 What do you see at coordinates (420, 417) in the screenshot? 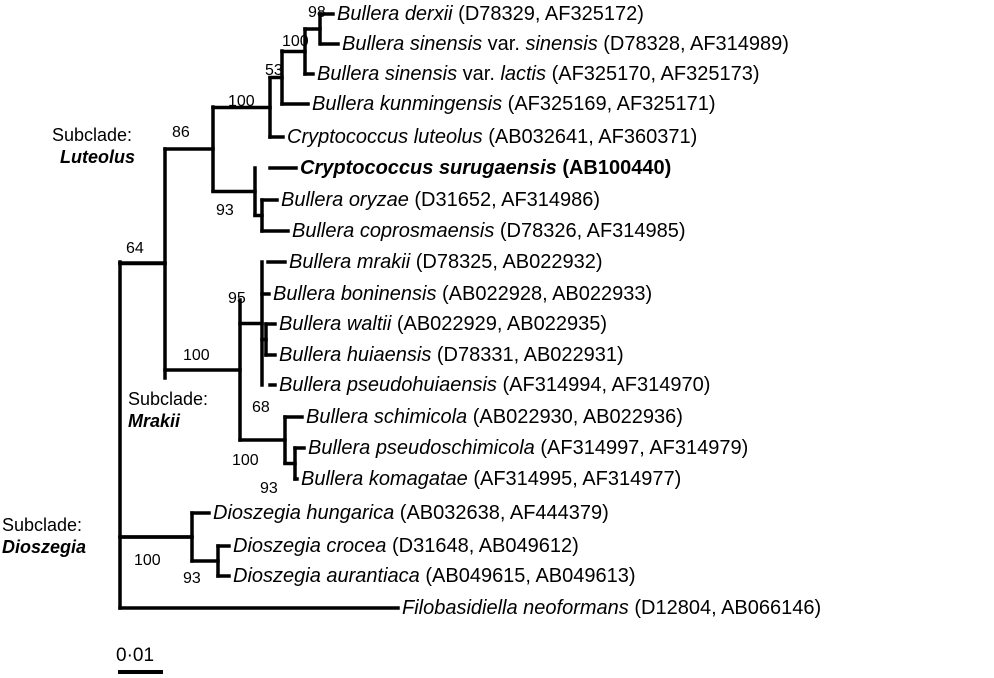
I see `taxon-species: schimicola` at bounding box center [420, 417].